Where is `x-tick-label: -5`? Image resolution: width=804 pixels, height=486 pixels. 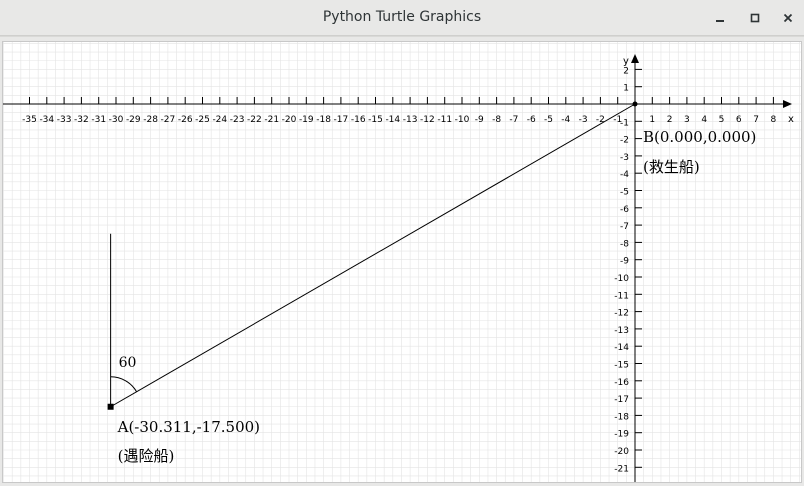 x-tick-label: -5 is located at coordinates (548, 120).